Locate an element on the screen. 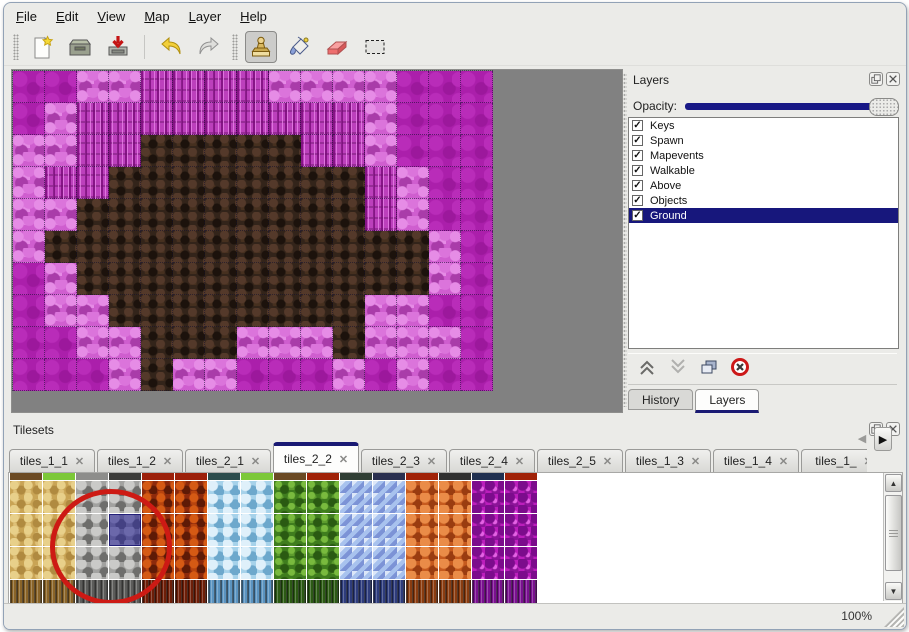  tool-select-button is located at coordinates (375, 47).